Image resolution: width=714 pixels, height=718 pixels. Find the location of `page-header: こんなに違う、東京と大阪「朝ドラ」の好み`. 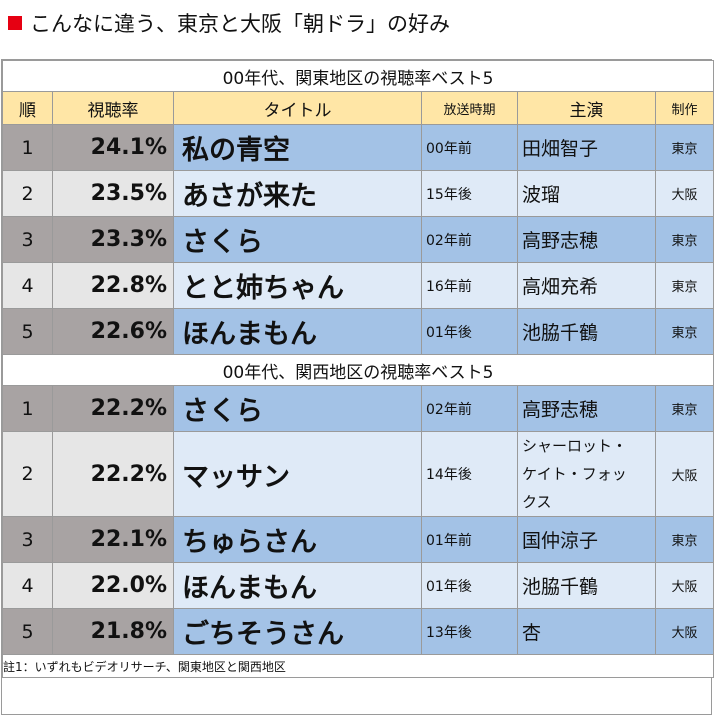

page-header: こんなに違う、東京と大阪「朝ドラ」の好み is located at coordinates (357, 23).